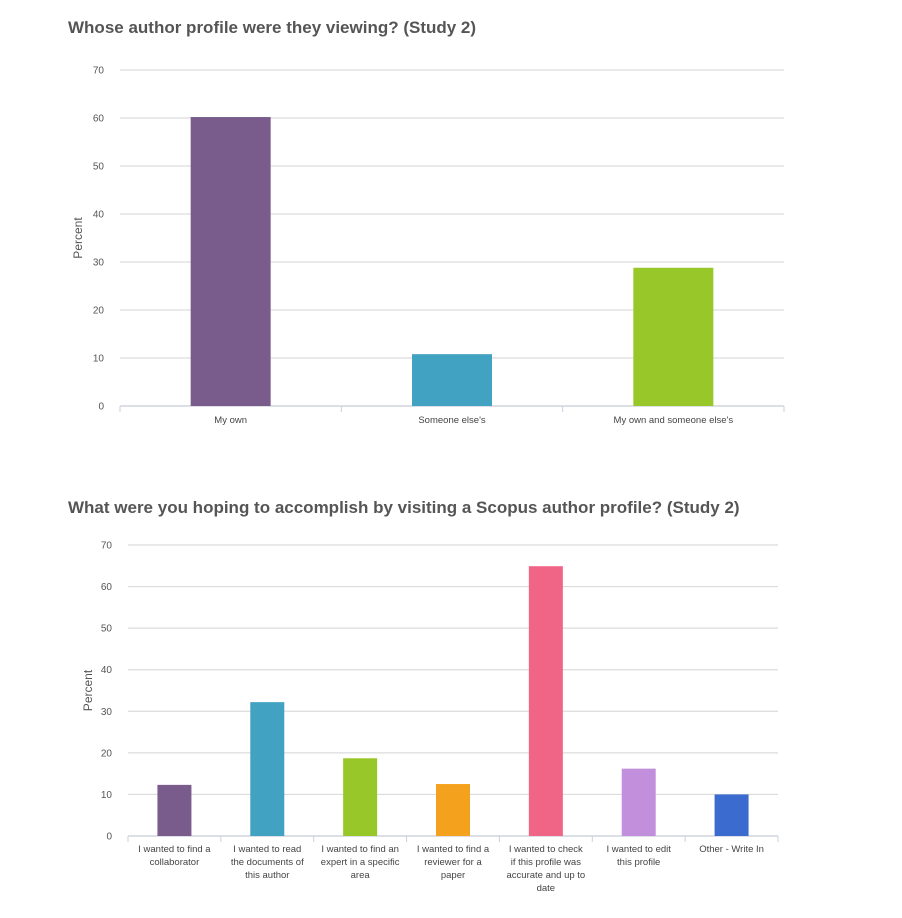 This screenshot has width=902, height=918. Describe the element at coordinates (638, 849) in the screenshot. I see `x-category-label: I wanted to edit` at that location.